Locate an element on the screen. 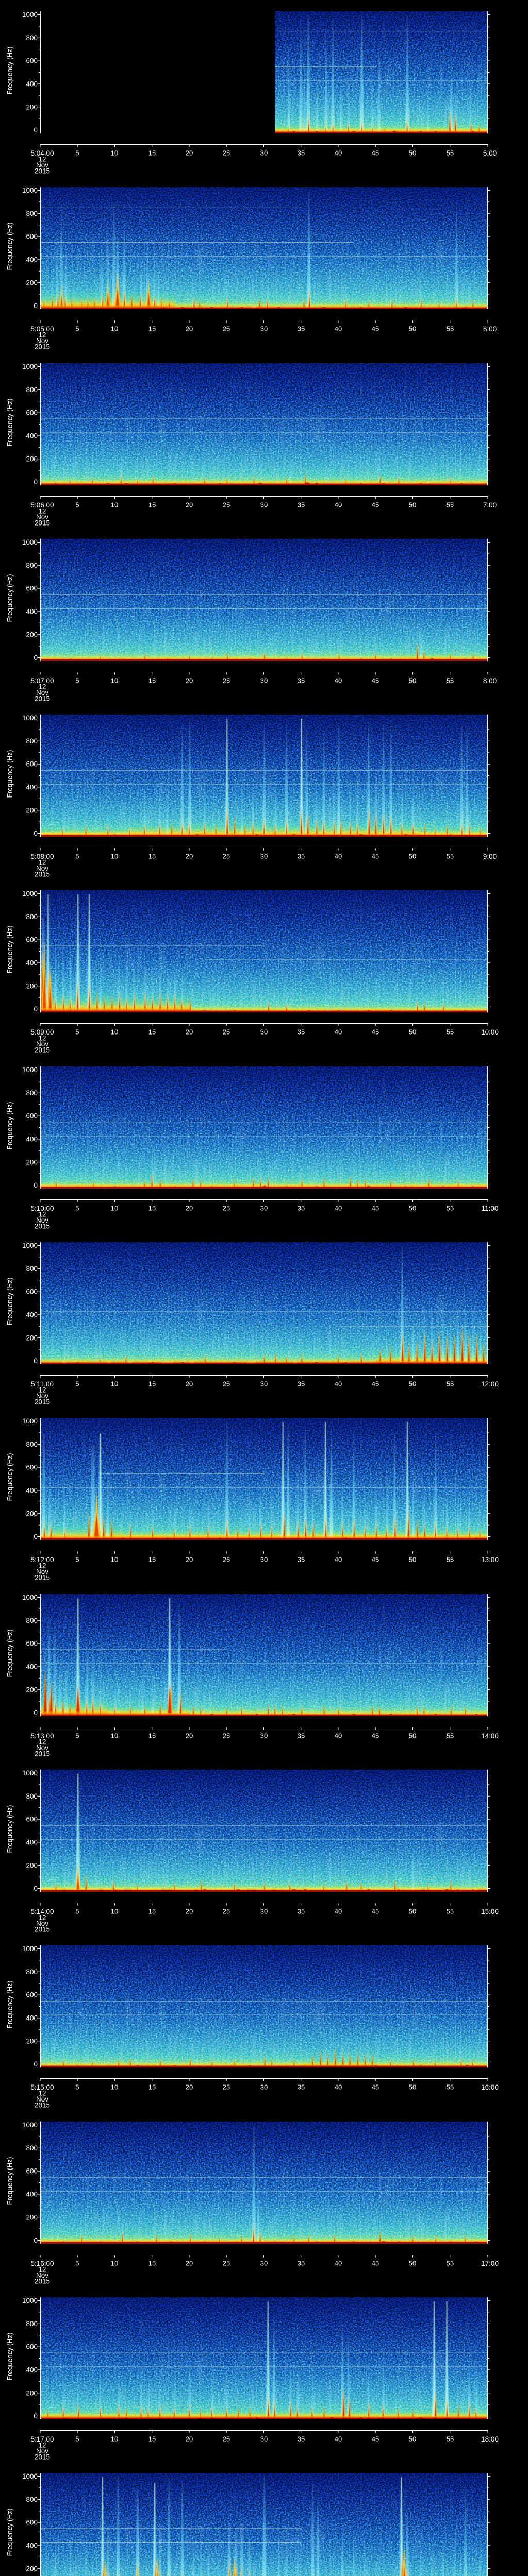 This screenshot has width=528, height=2576. svg-text: 8:00 is located at coordinates (490, 681).